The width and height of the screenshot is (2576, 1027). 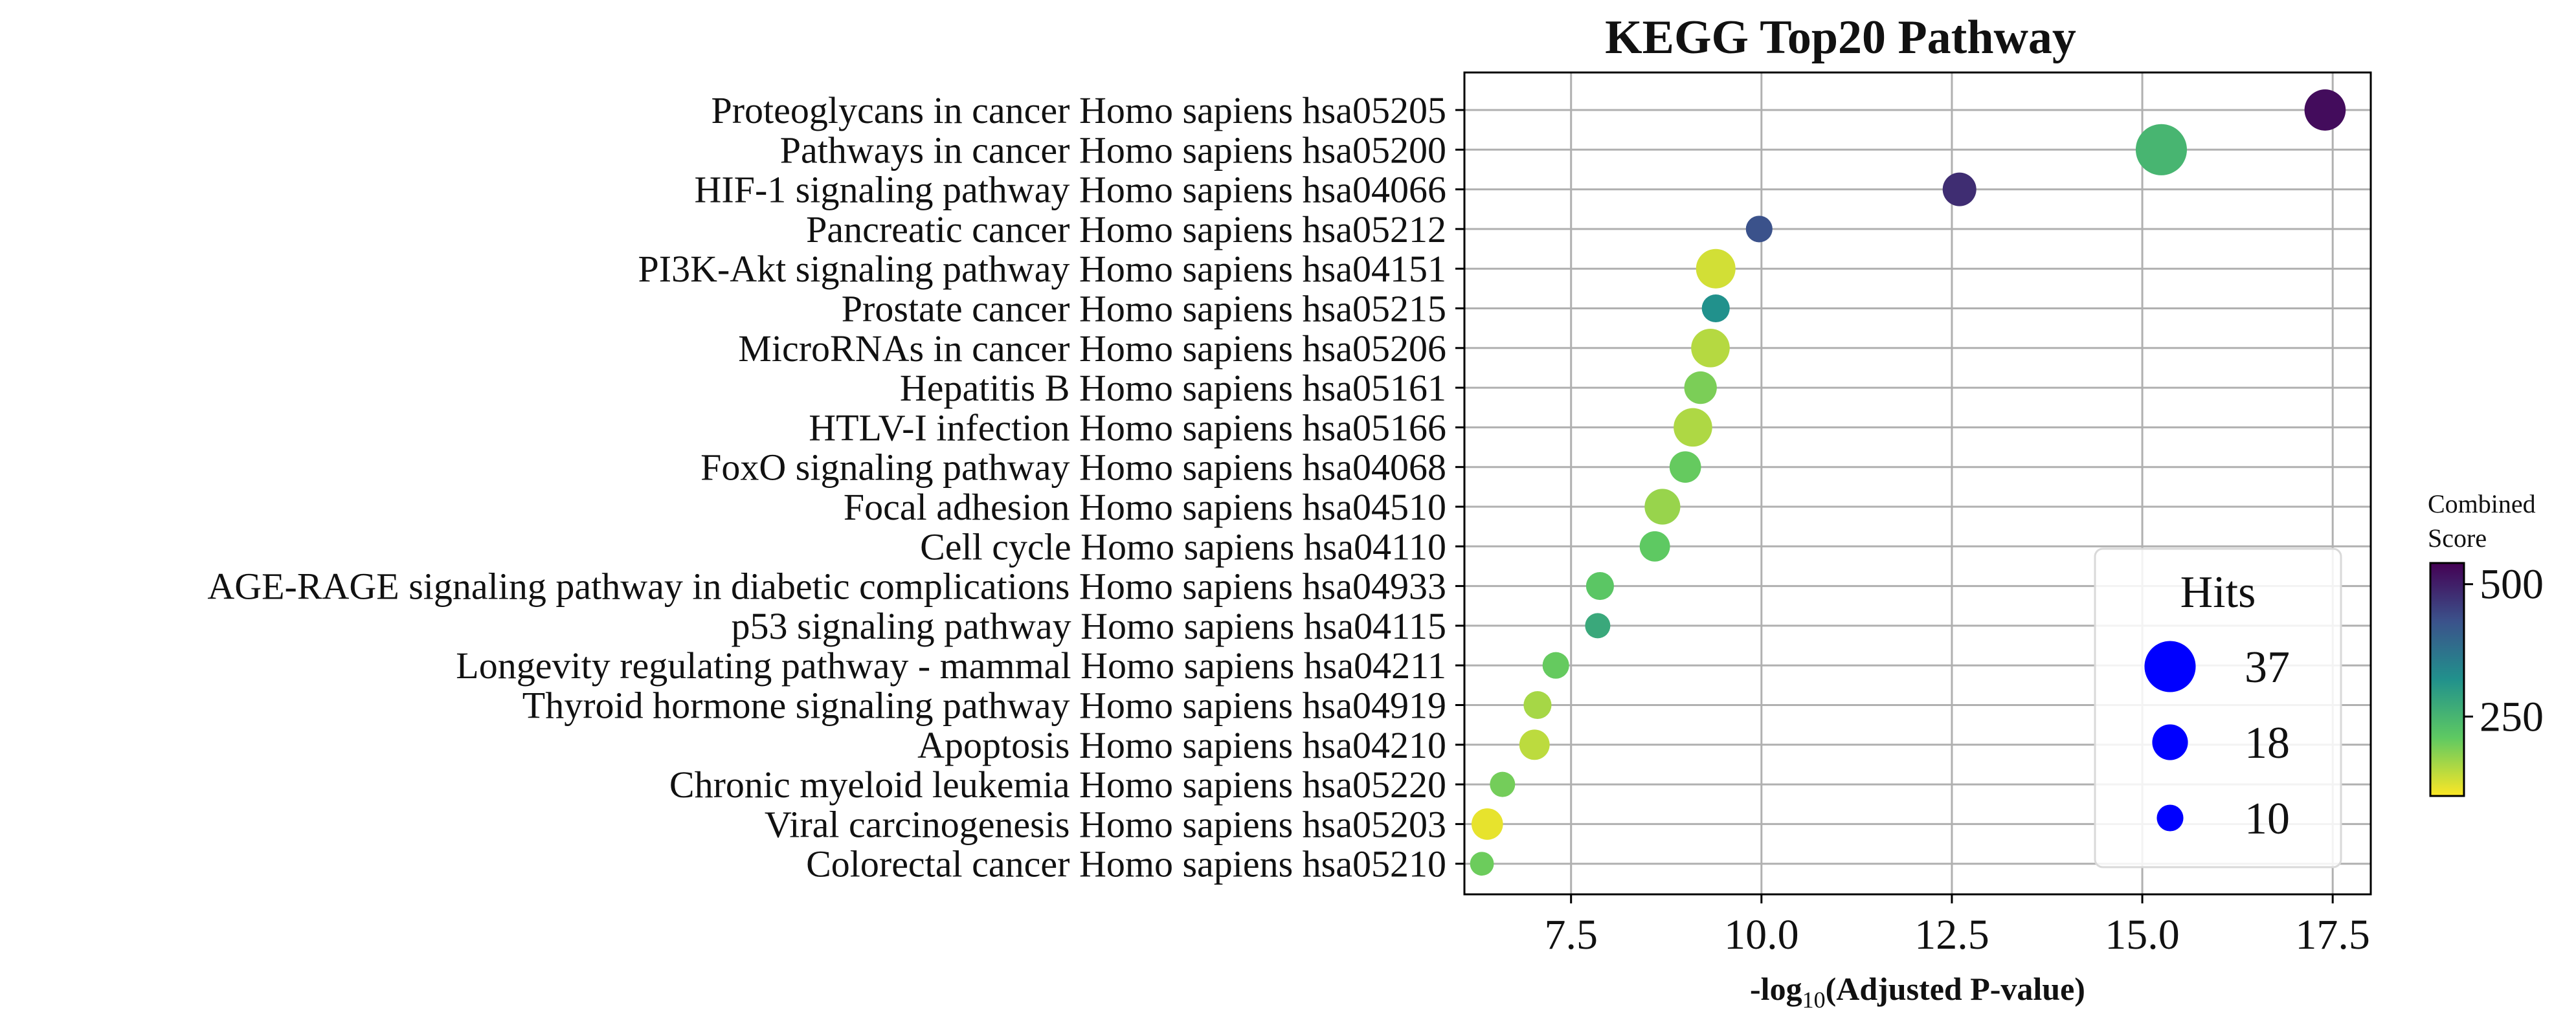 I want to click on colorbar: Combined Score 250 500, so click(x=2486, y=643).